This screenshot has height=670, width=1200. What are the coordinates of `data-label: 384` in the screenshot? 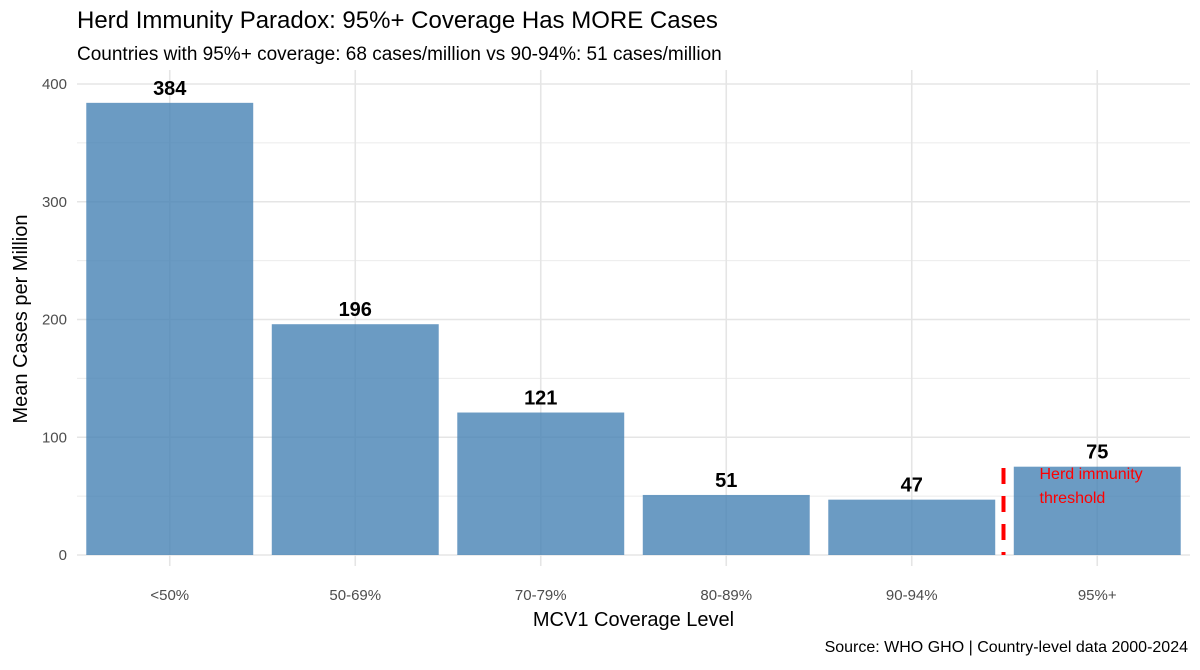 It's located at (170, 89).